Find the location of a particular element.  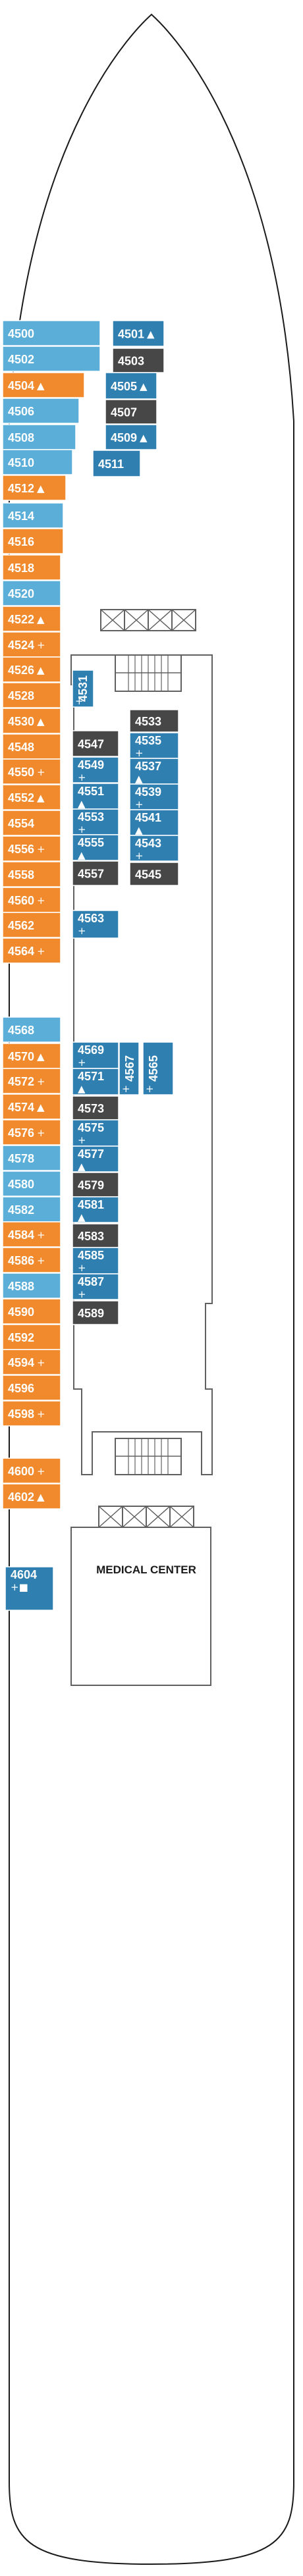

cabin-4574: 4574 ▲ is located at coordinates (31, 1106).